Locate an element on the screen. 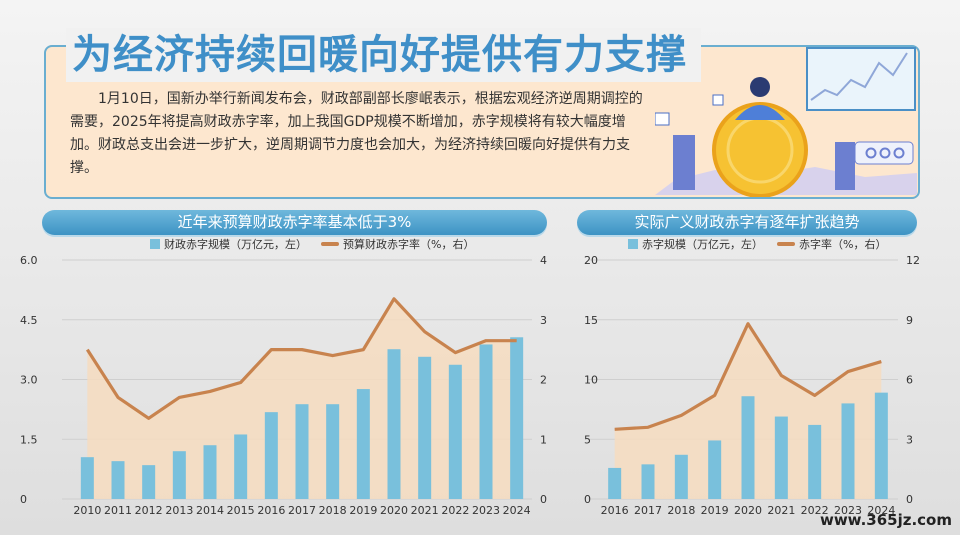 The width and height of the screenshot is (960, 535). x-axis-tick-label: 2010 is located at coordinates (87, 510).